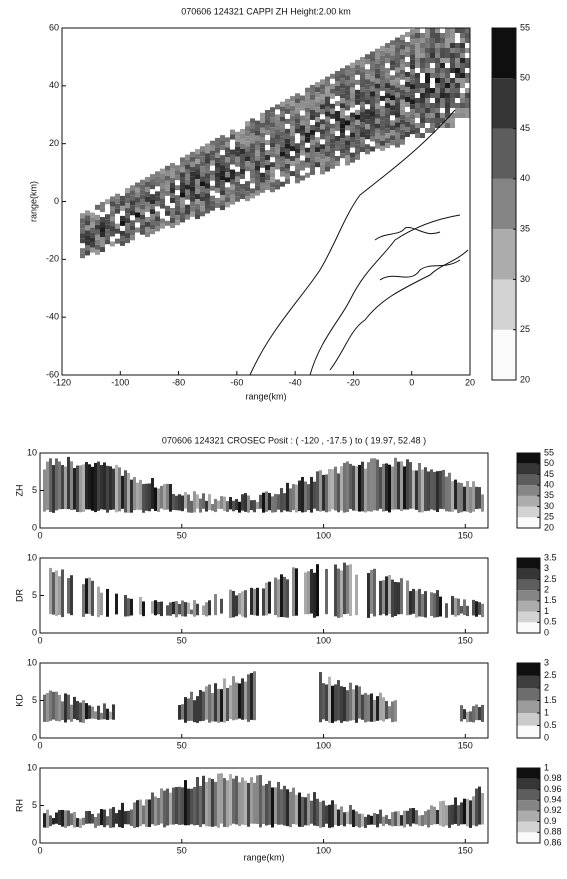  What do you see at coordinates (553, 778) in the screenshot?
I see `colorbar-tick-label: 0.98` at bounding box center [553, 778].